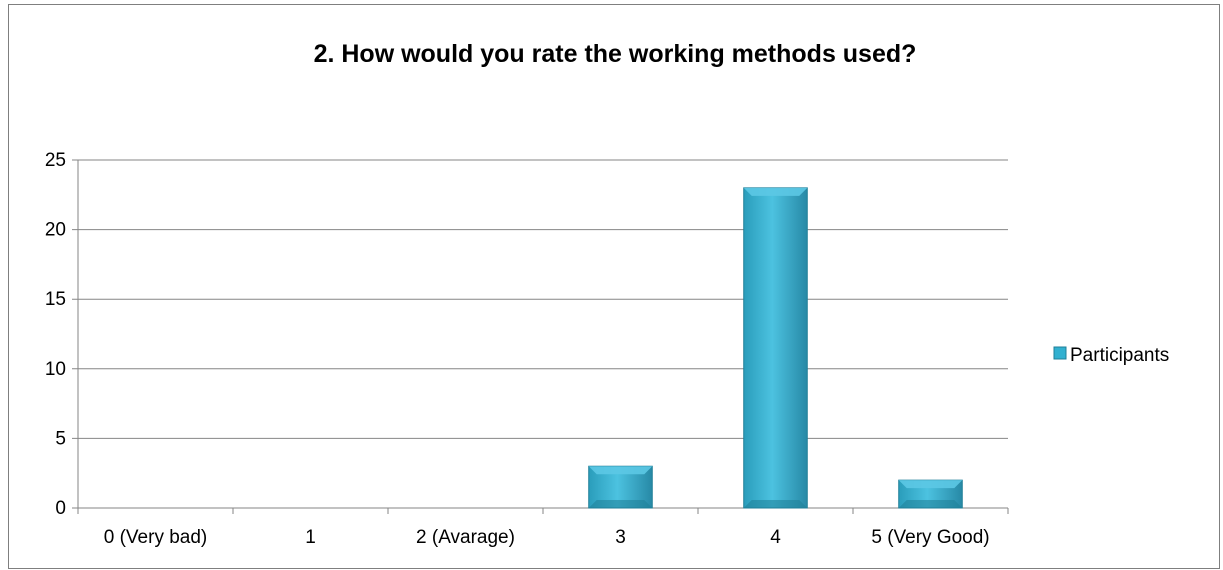 This screenshot has width=1223, height=570. Describe the element at coordinates (156, 537) in the screenshot. I see `x-tick-label: 0 (Very bad)` at that location.